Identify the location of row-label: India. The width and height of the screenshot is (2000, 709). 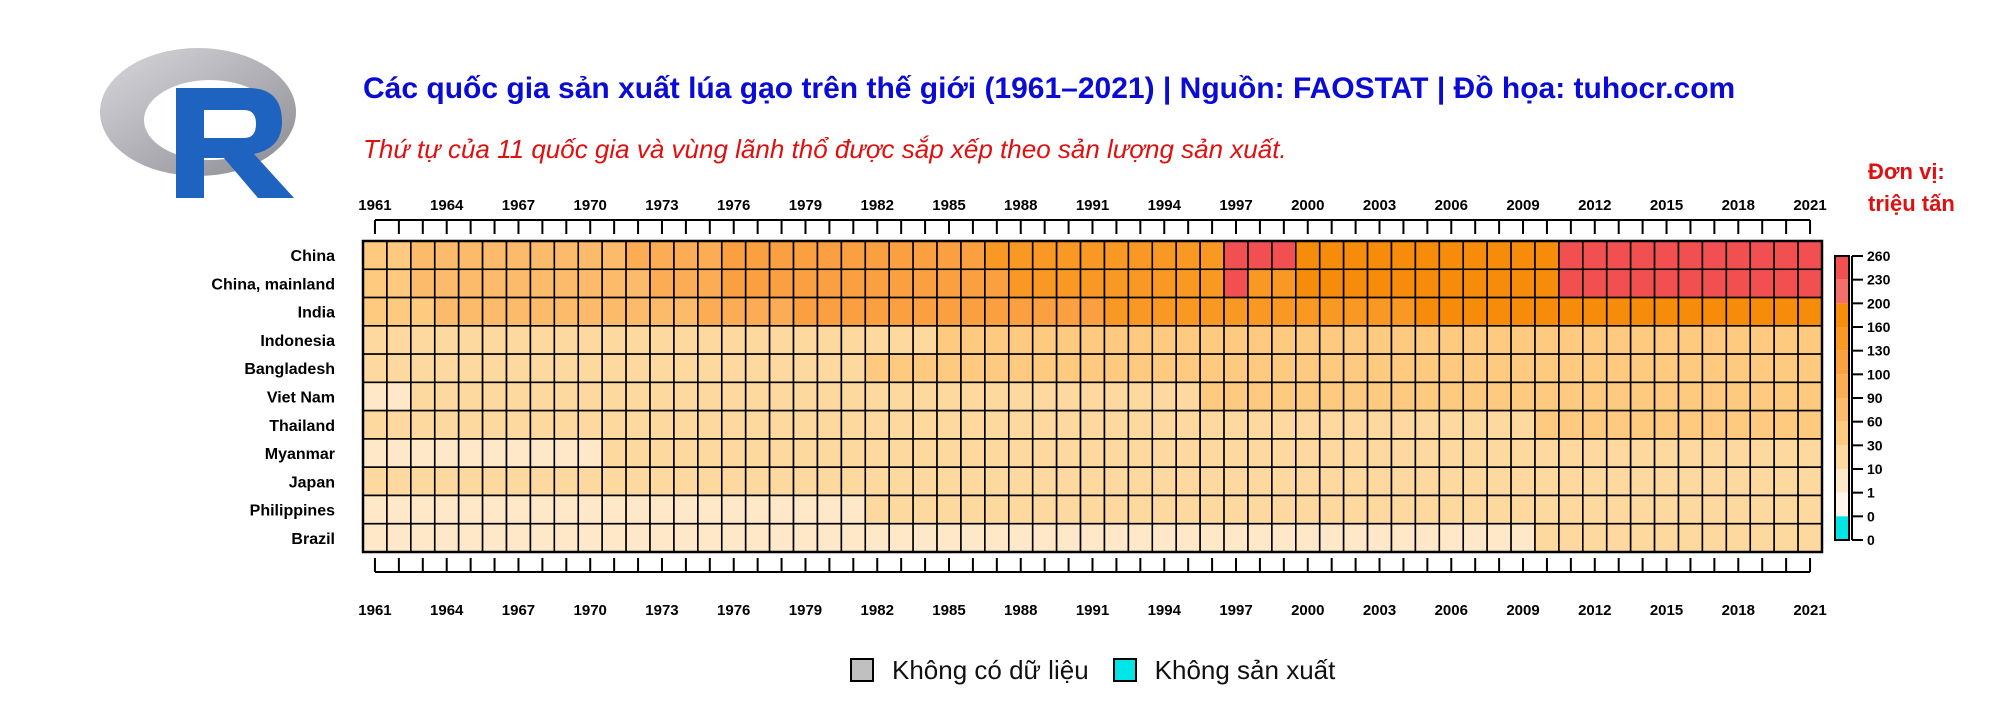
(316, 313).